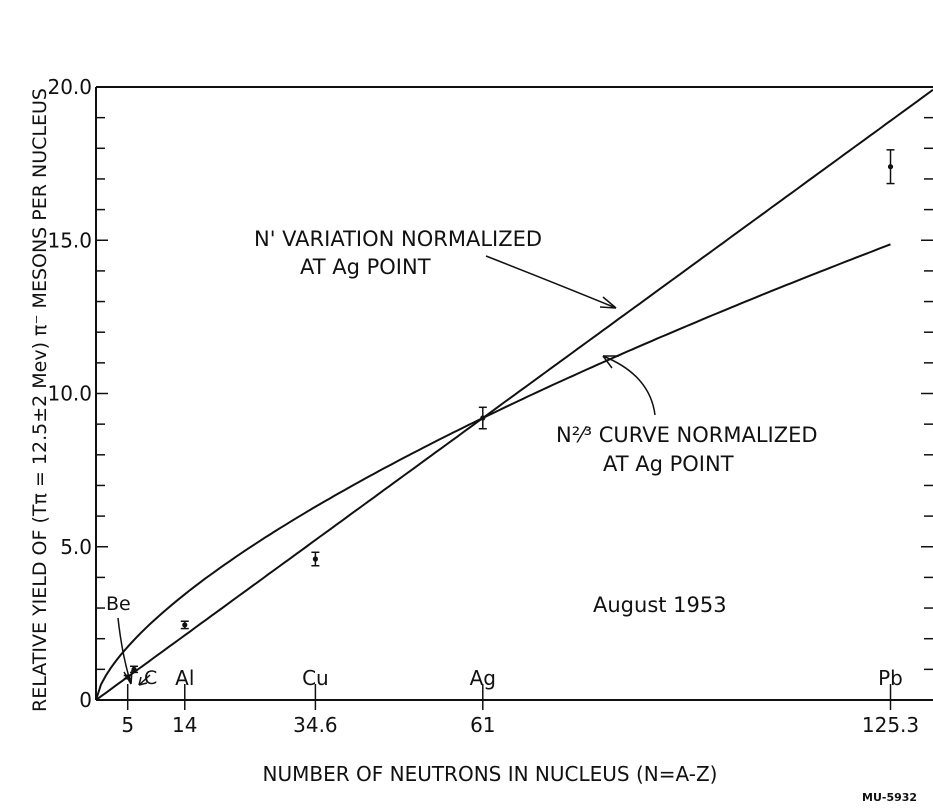 Image resolution: width=933 pixels, height=808 pixels. I want to click on y-tick-label: 15.0, so click(69, 240).